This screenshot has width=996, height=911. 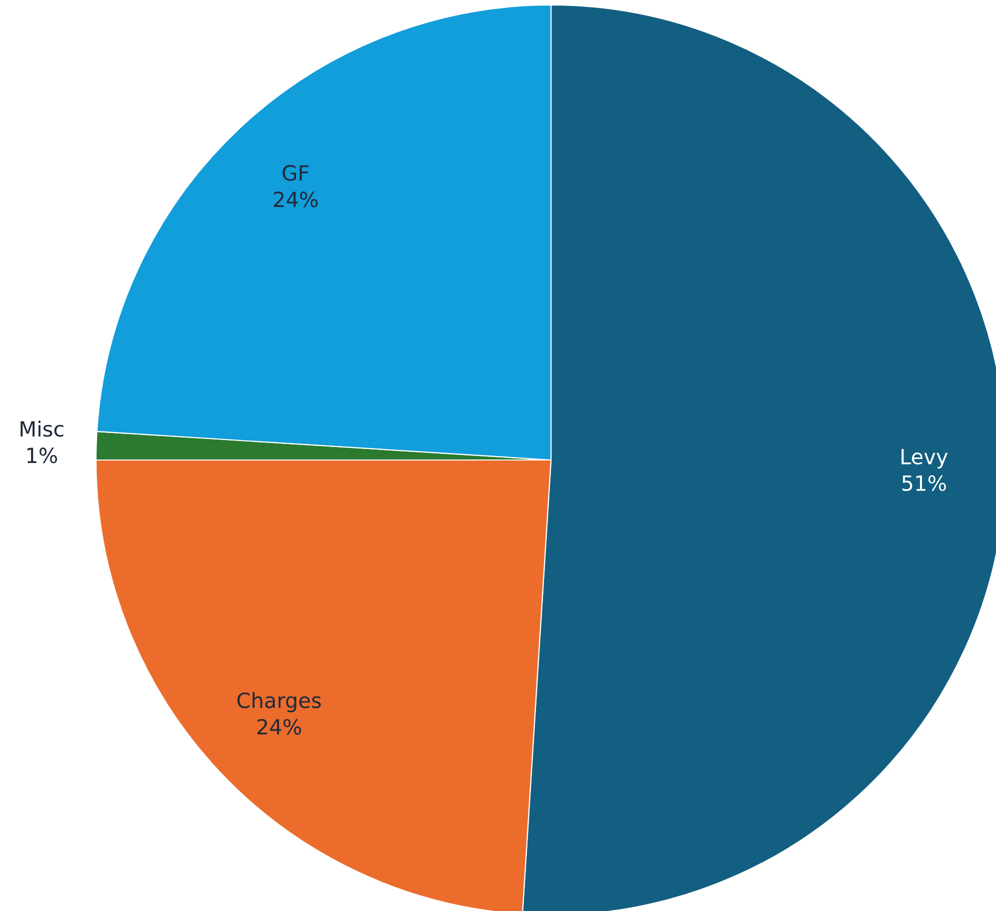 What do you see at coordinates (925, 459) in the screenshot?
I see `slice-label: Levy` at bounding box center [925, 459].